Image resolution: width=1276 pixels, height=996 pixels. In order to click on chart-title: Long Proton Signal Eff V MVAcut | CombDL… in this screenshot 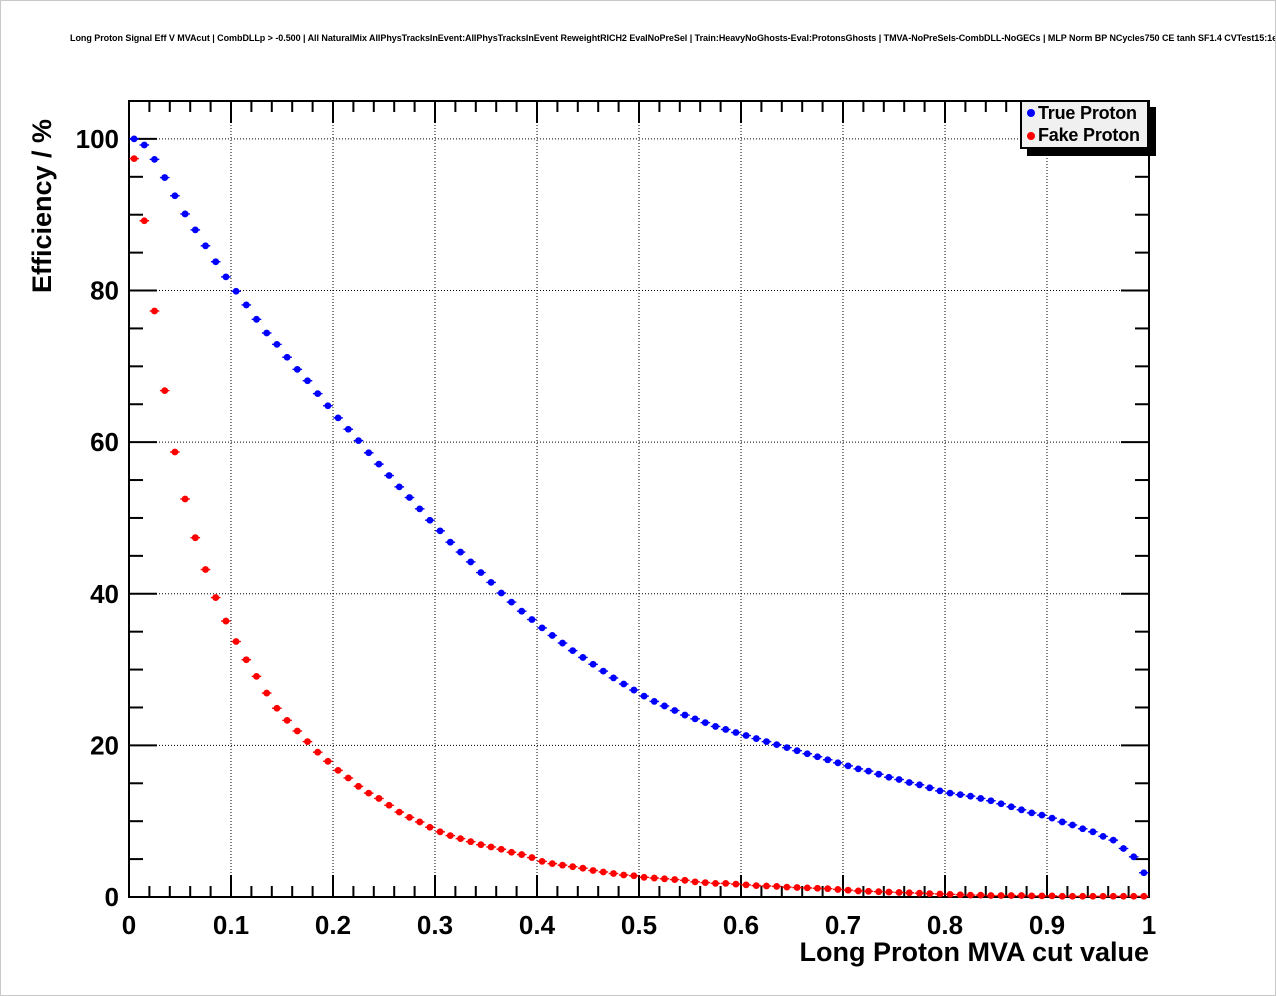, I will do `click(673, 38)`.